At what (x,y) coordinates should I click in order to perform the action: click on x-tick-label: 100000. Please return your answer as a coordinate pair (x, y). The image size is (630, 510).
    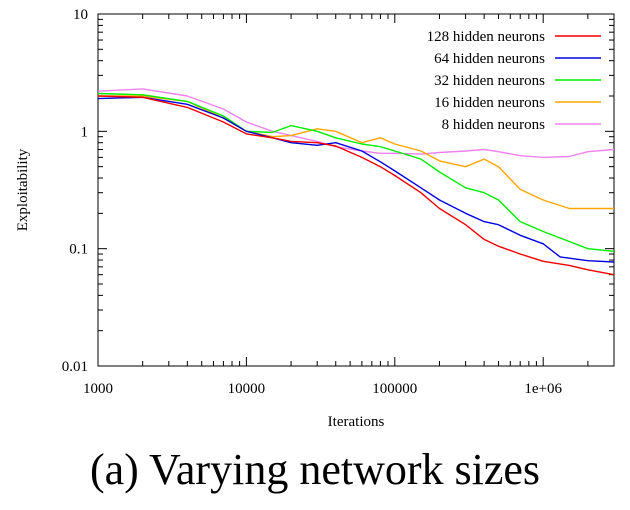
    Looking at the image, I should click on (394, 389).